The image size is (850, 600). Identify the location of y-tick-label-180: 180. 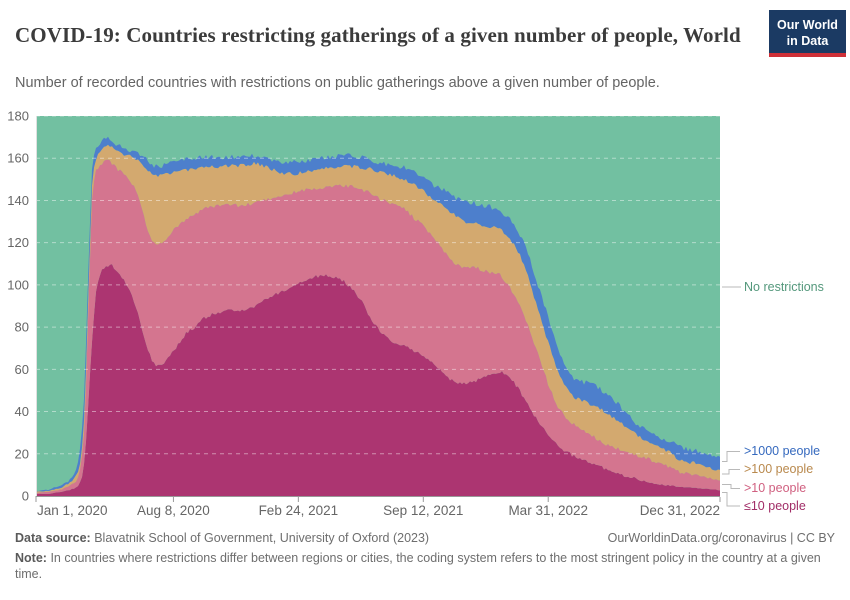
(18, 116).